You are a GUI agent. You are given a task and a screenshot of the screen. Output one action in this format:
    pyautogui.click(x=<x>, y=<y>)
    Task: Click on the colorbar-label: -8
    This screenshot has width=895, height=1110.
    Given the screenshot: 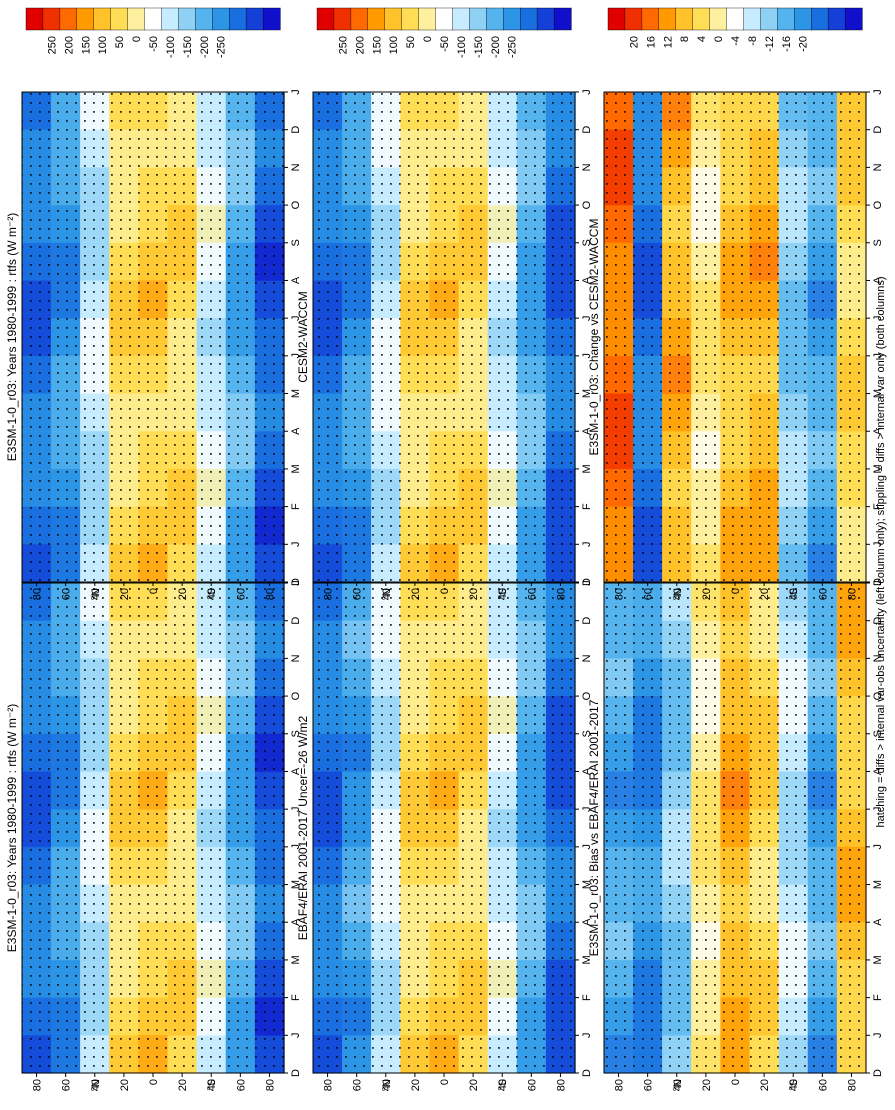 What is the action you would take?
    pyautogui.click(x=753, y=41)
    